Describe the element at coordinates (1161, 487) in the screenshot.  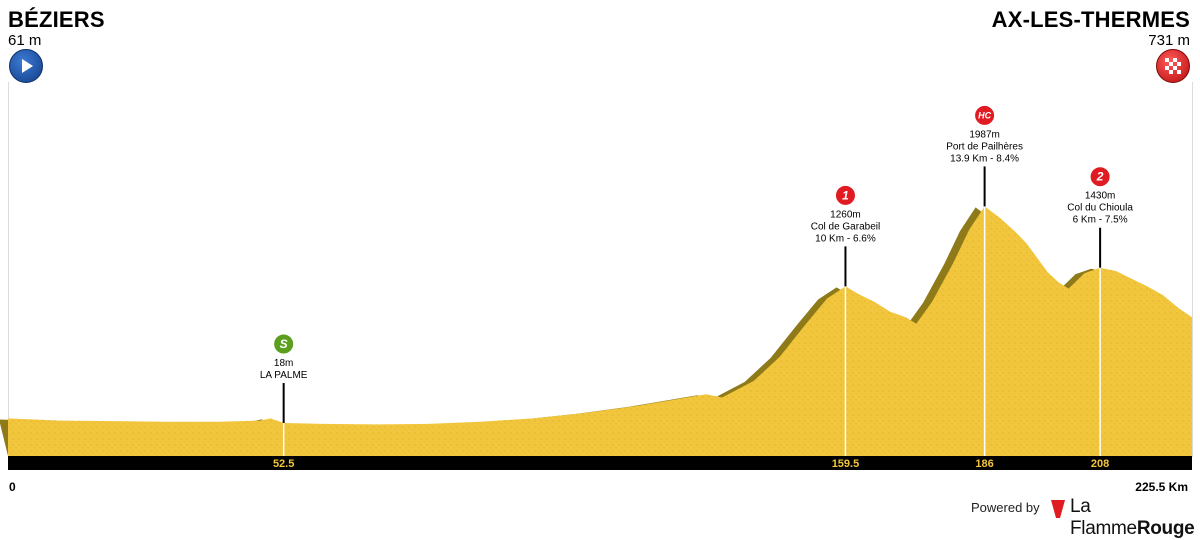
I see `distance-end-label: 225.5 Km` at that location.